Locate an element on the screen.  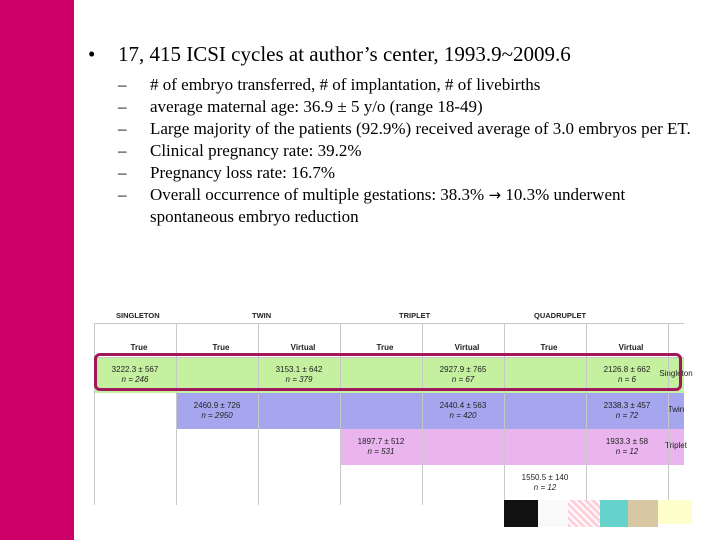
data-cell: 1933.3 ± 58 n = 12 is located at coordinates (627, 447).